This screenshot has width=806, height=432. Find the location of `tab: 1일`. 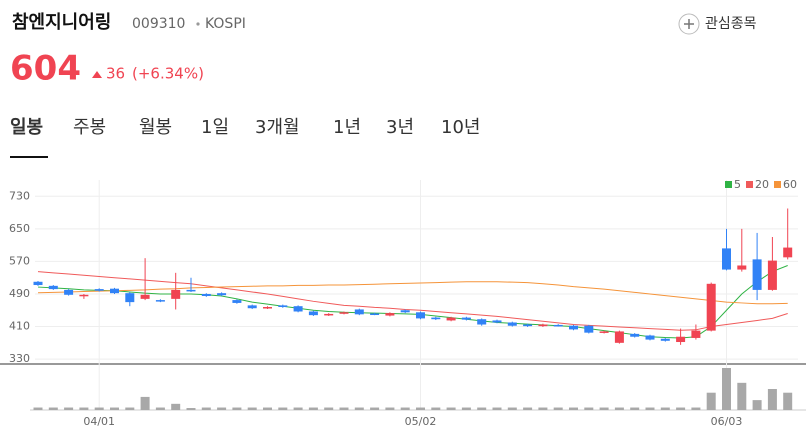

tab: 1일 is located at coordinates (215, 127).